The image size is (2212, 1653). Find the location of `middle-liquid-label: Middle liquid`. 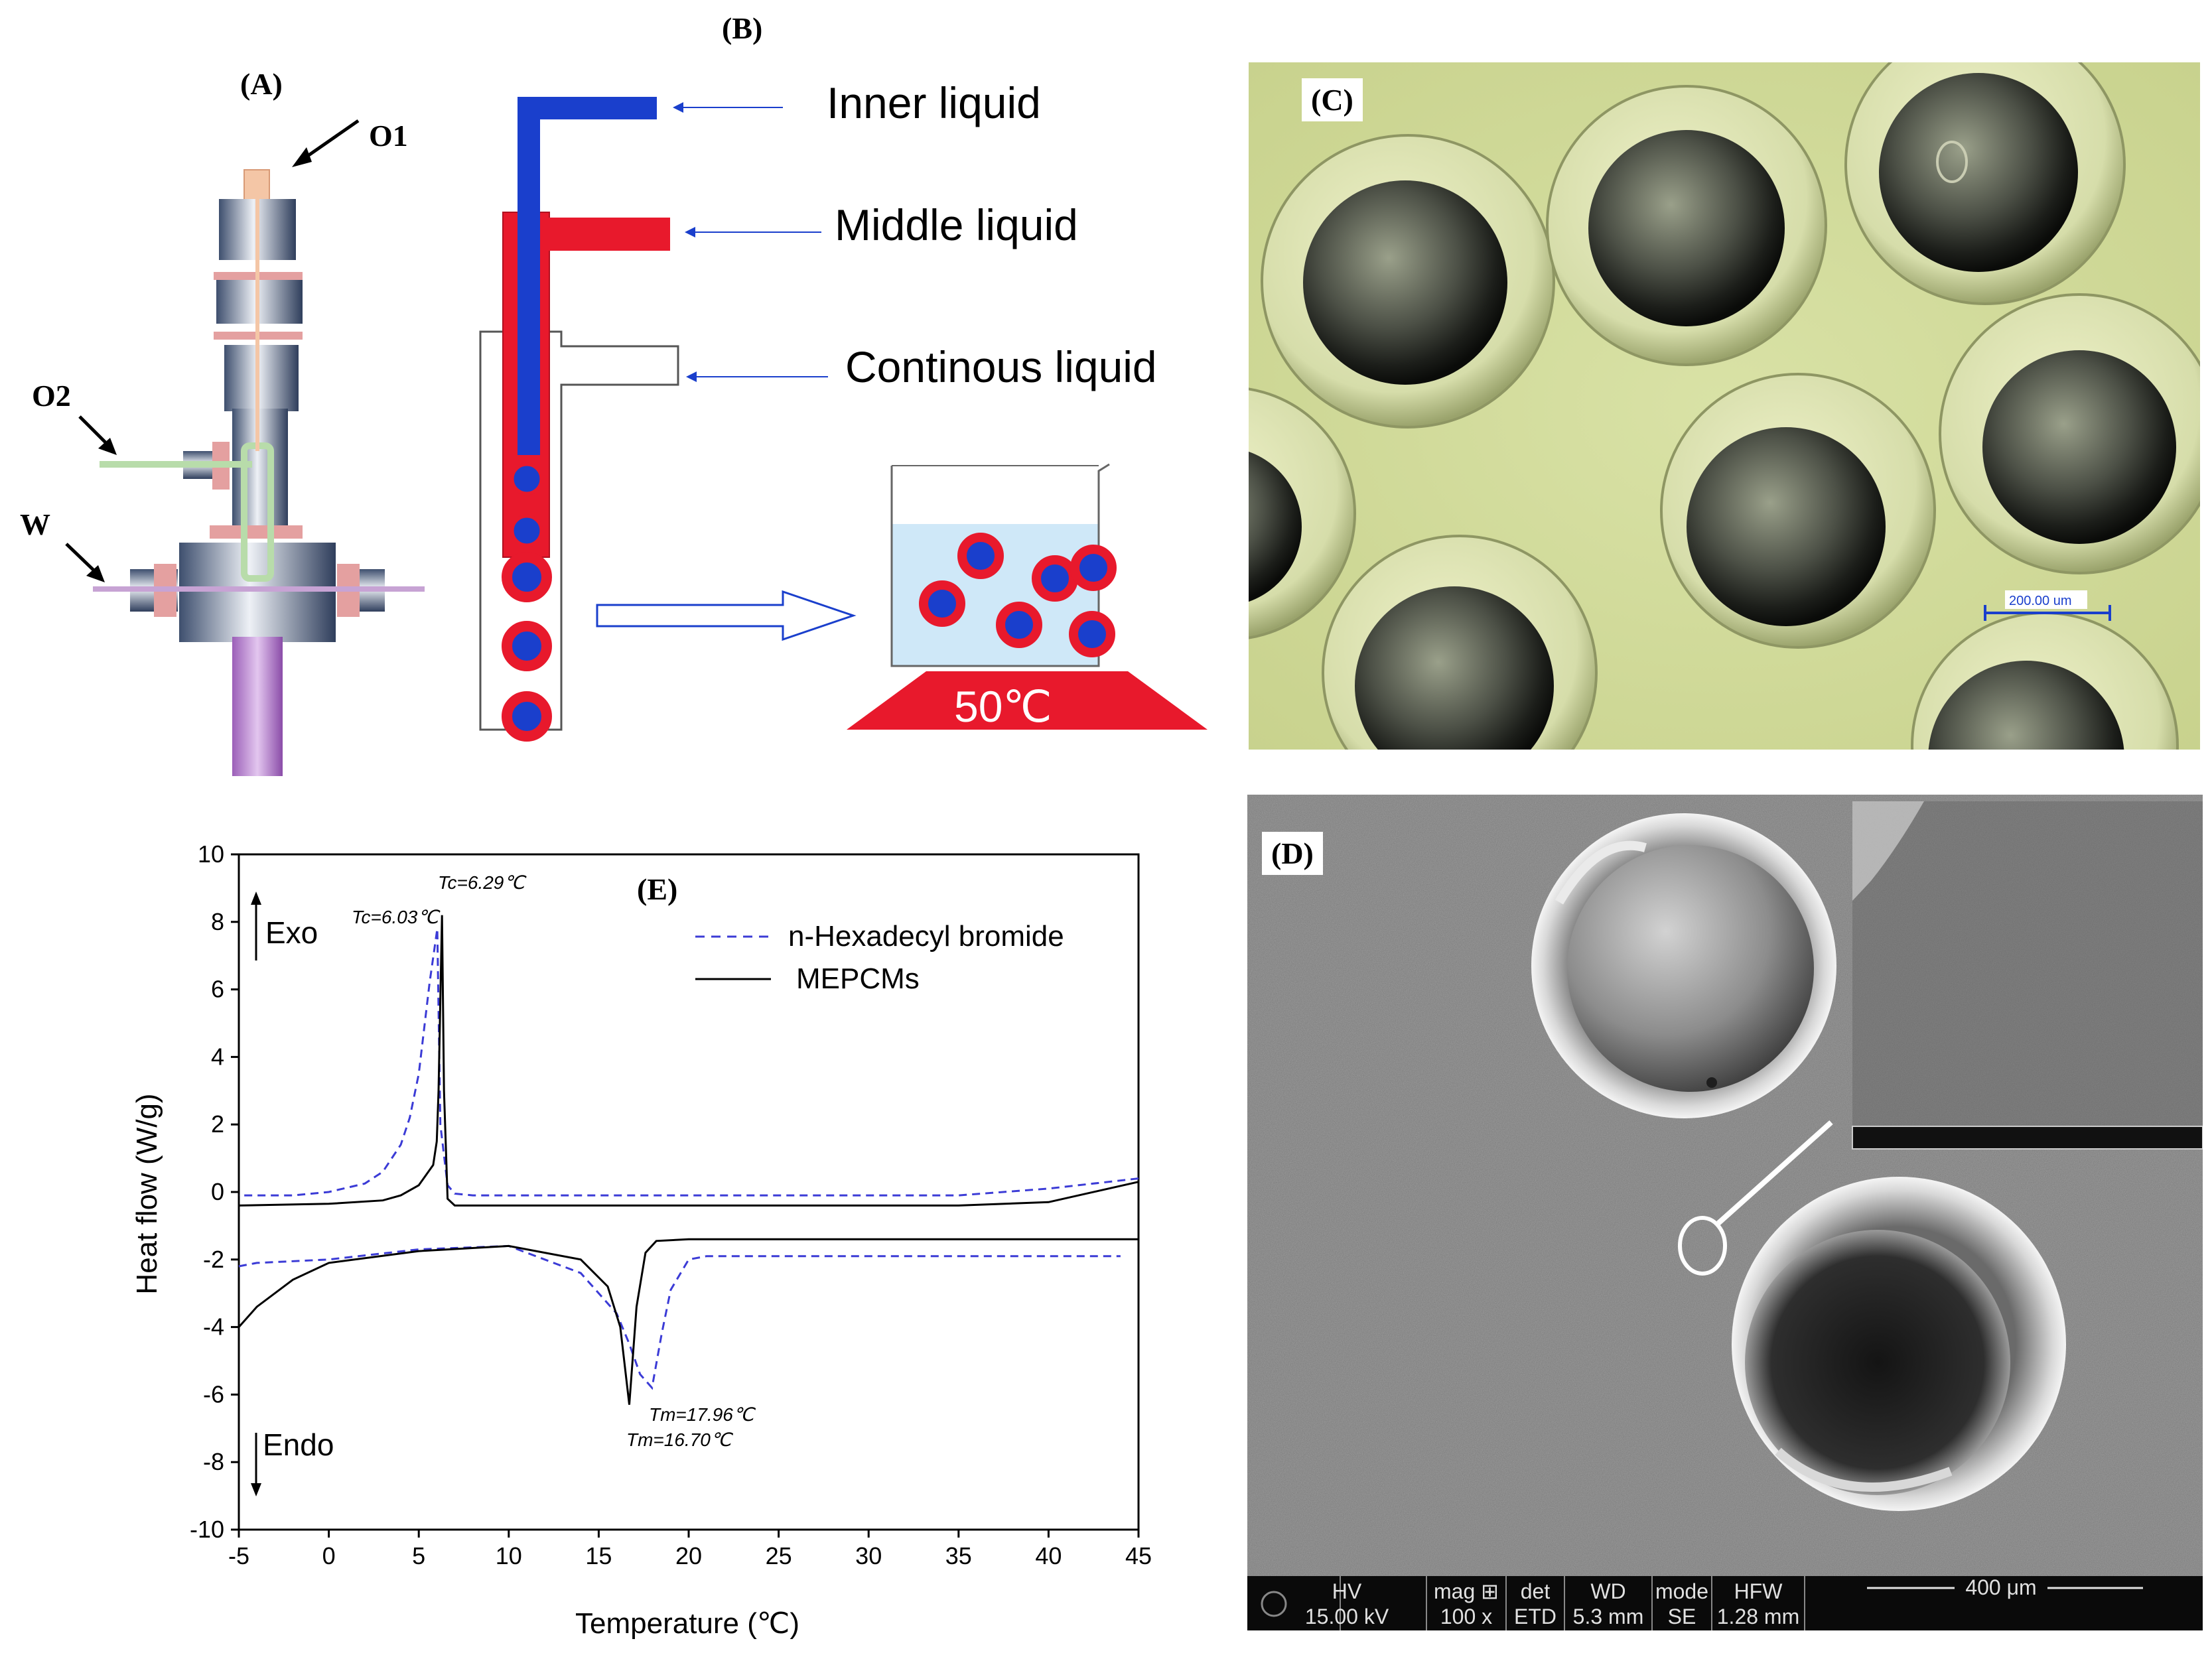

middle-liquid-label: Middle liquid is located at coordinates (956, 224).